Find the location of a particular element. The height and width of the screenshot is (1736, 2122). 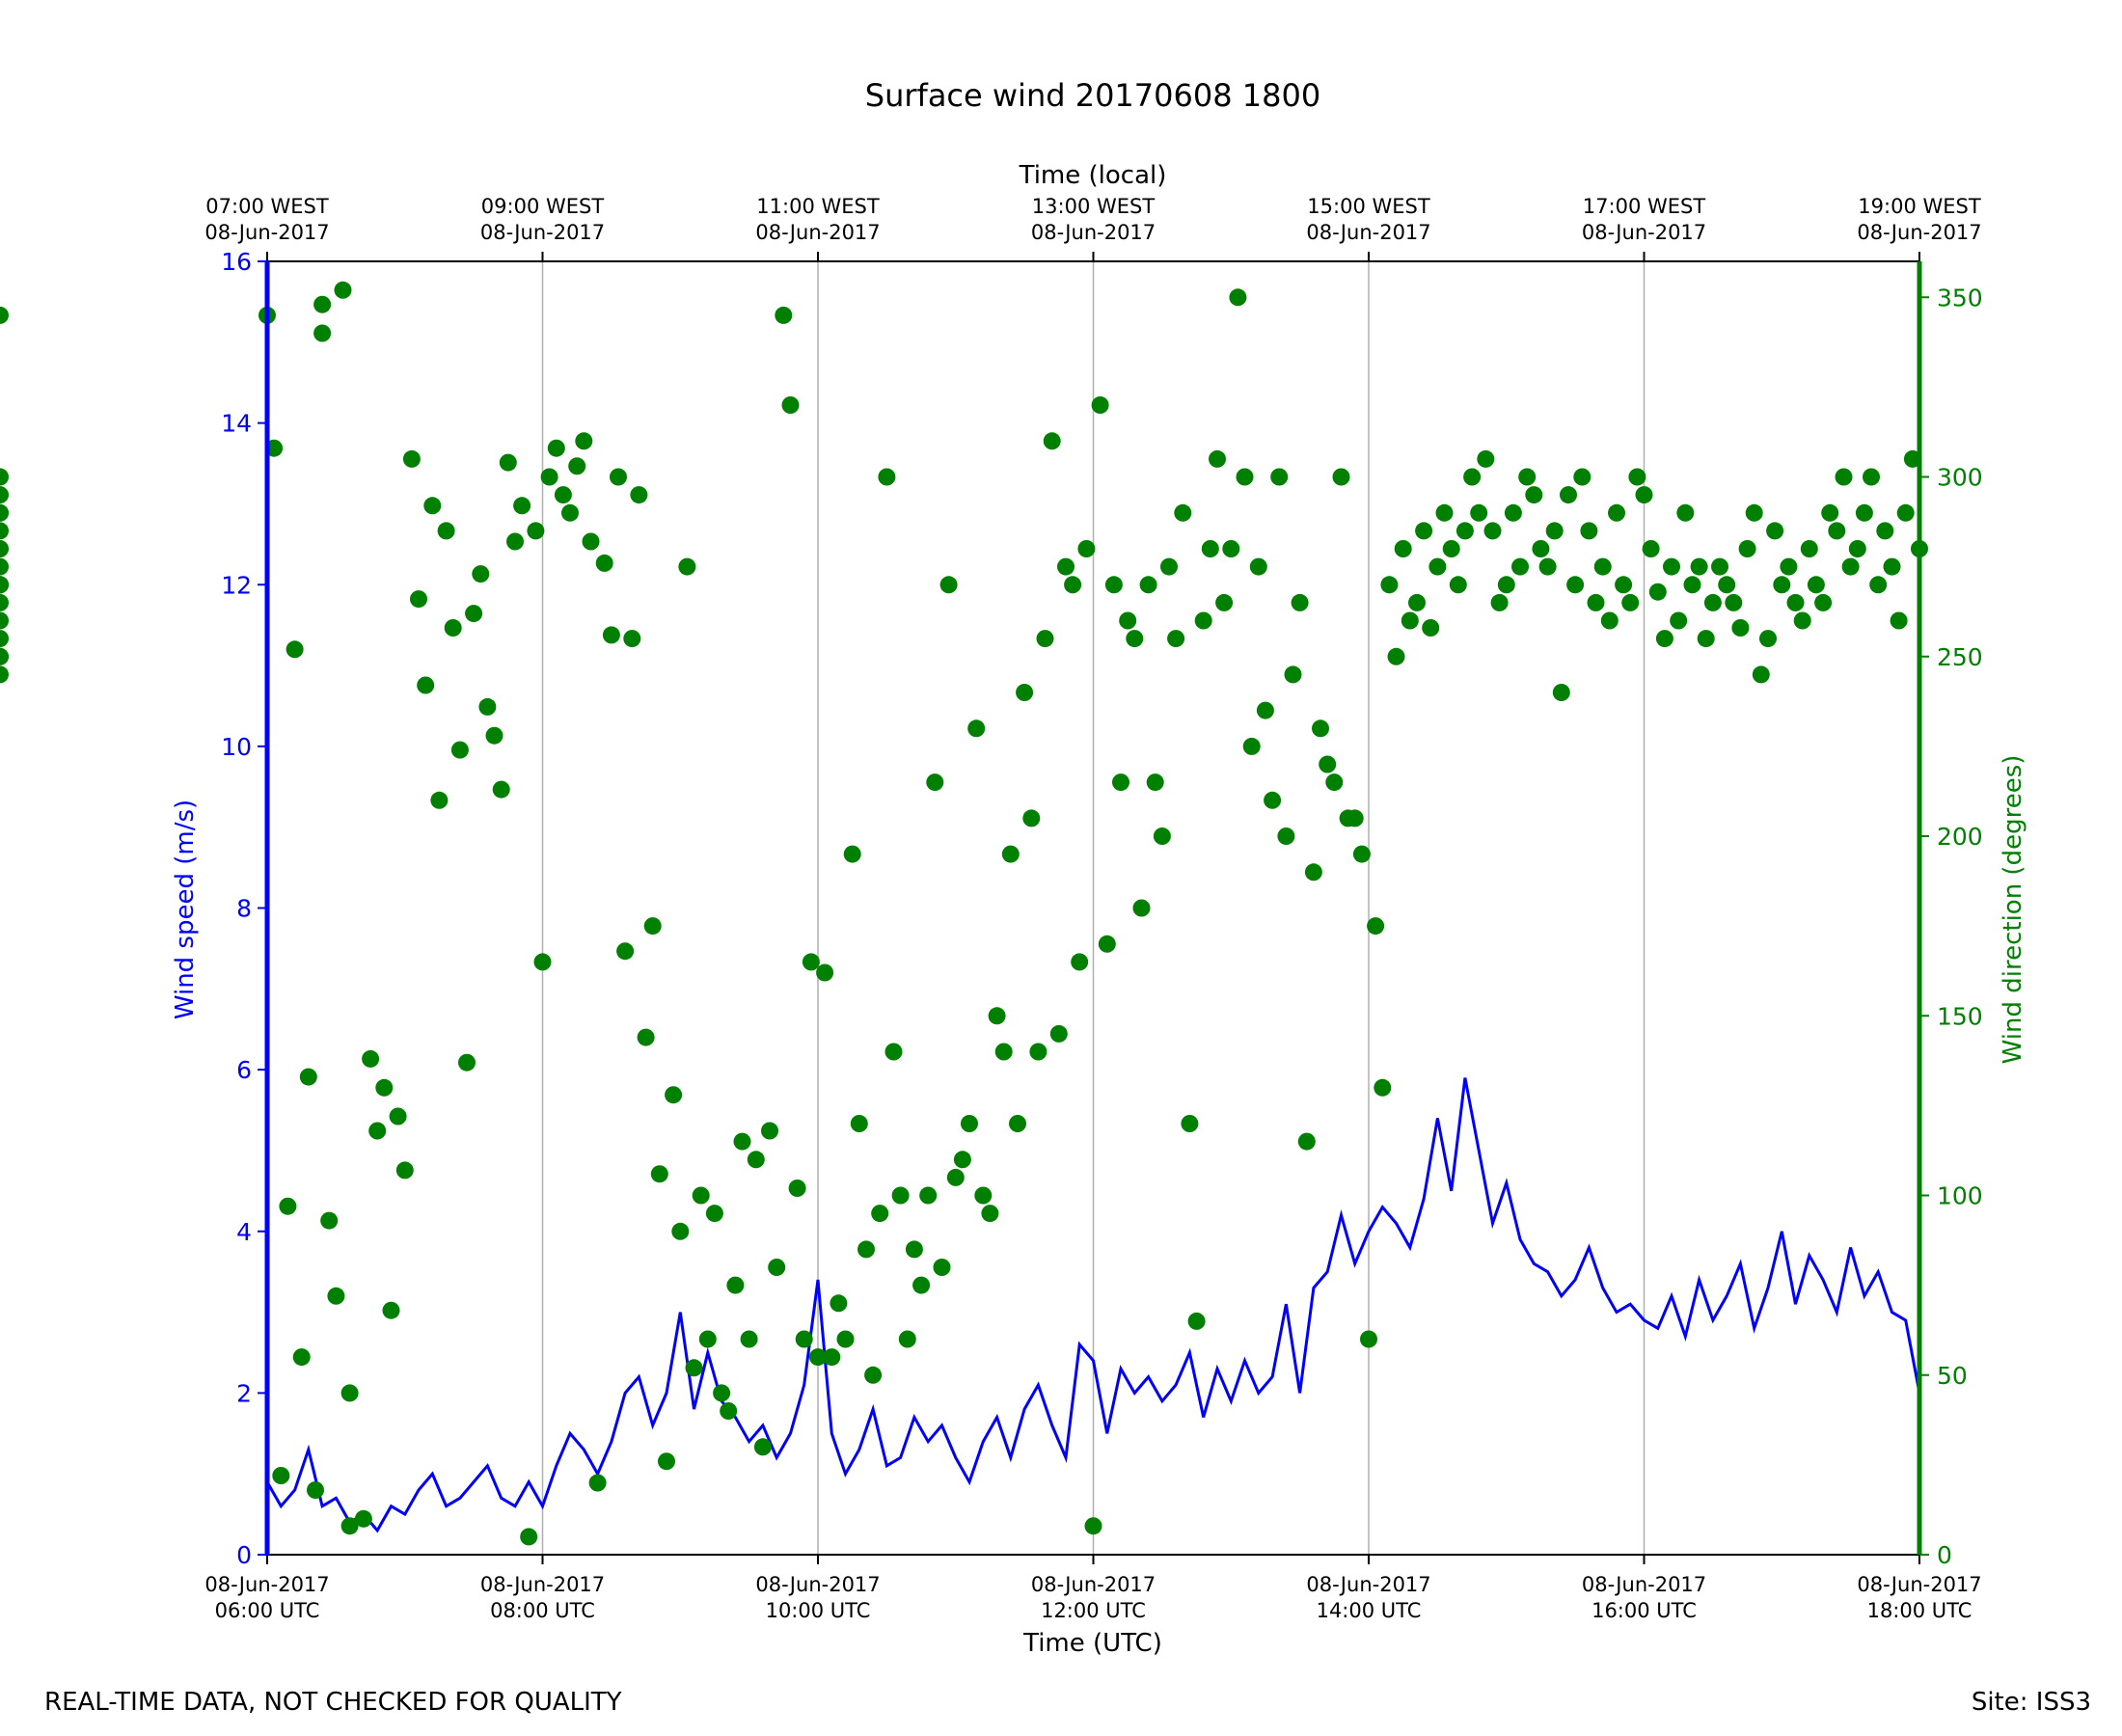

x-tick-label-bottom: 12:00 UTC is located at coordinates (1094, 1610).